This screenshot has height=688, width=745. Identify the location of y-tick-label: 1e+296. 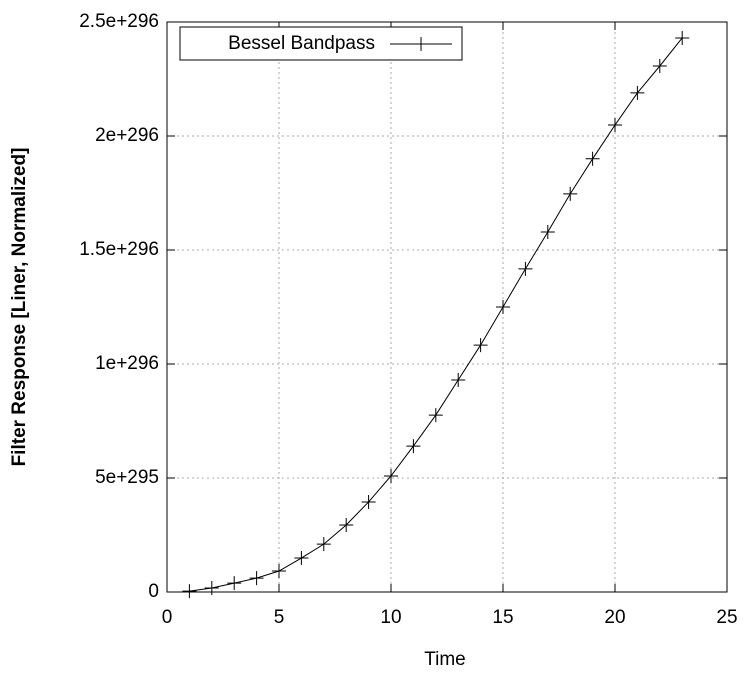
(127, 363).